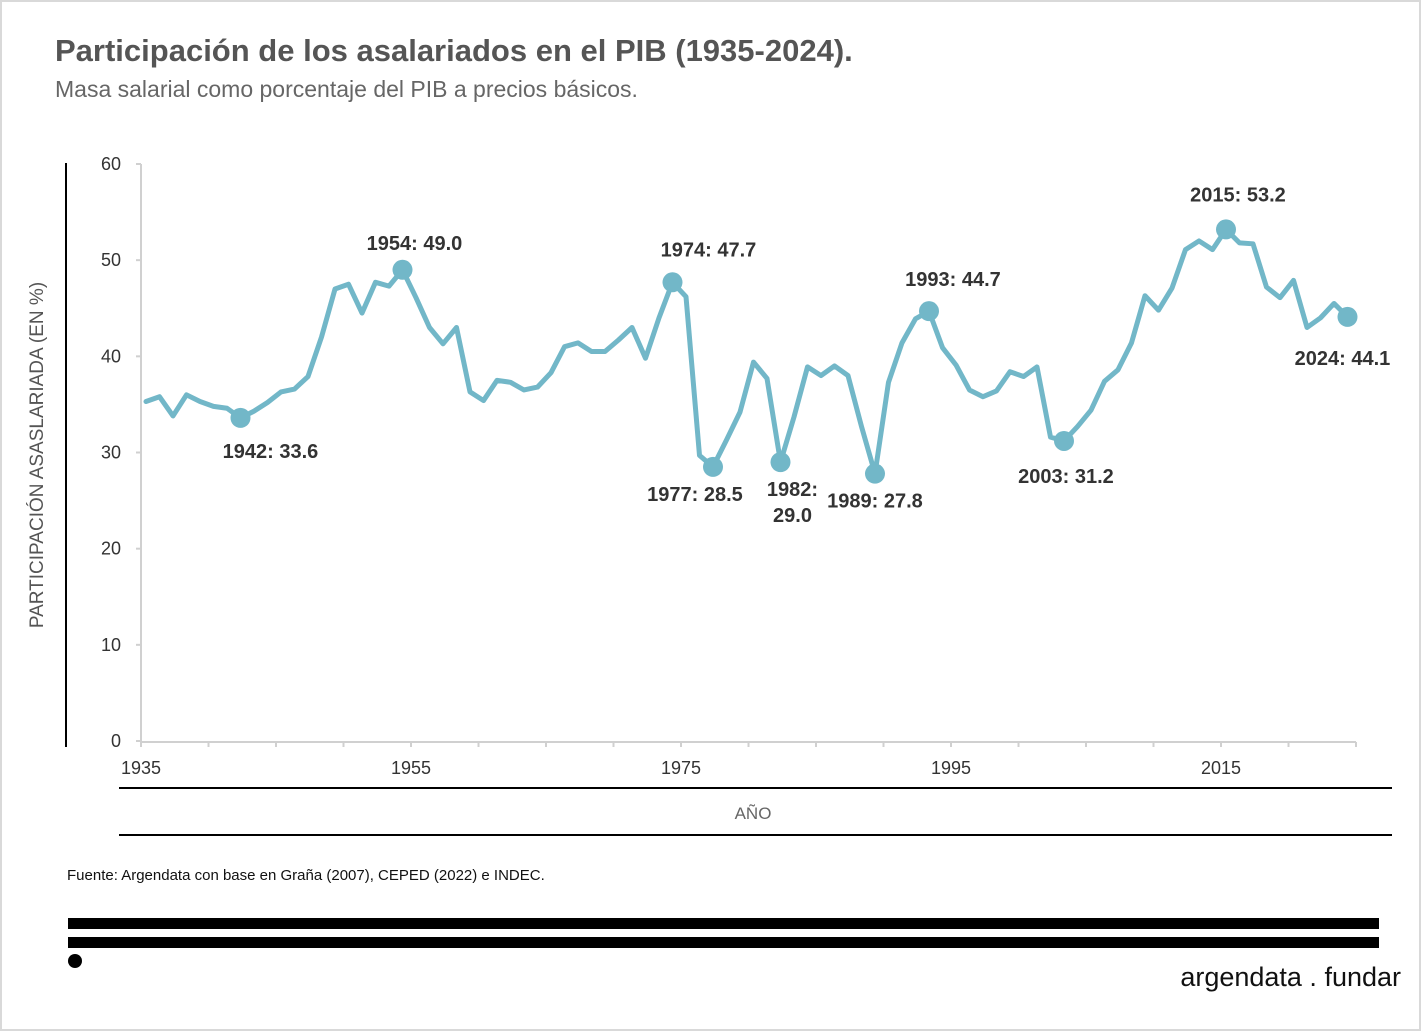  Describe the element at coordinates (753, 813) in the screenshot. I see `x-axis-title: AÑO` at that location.